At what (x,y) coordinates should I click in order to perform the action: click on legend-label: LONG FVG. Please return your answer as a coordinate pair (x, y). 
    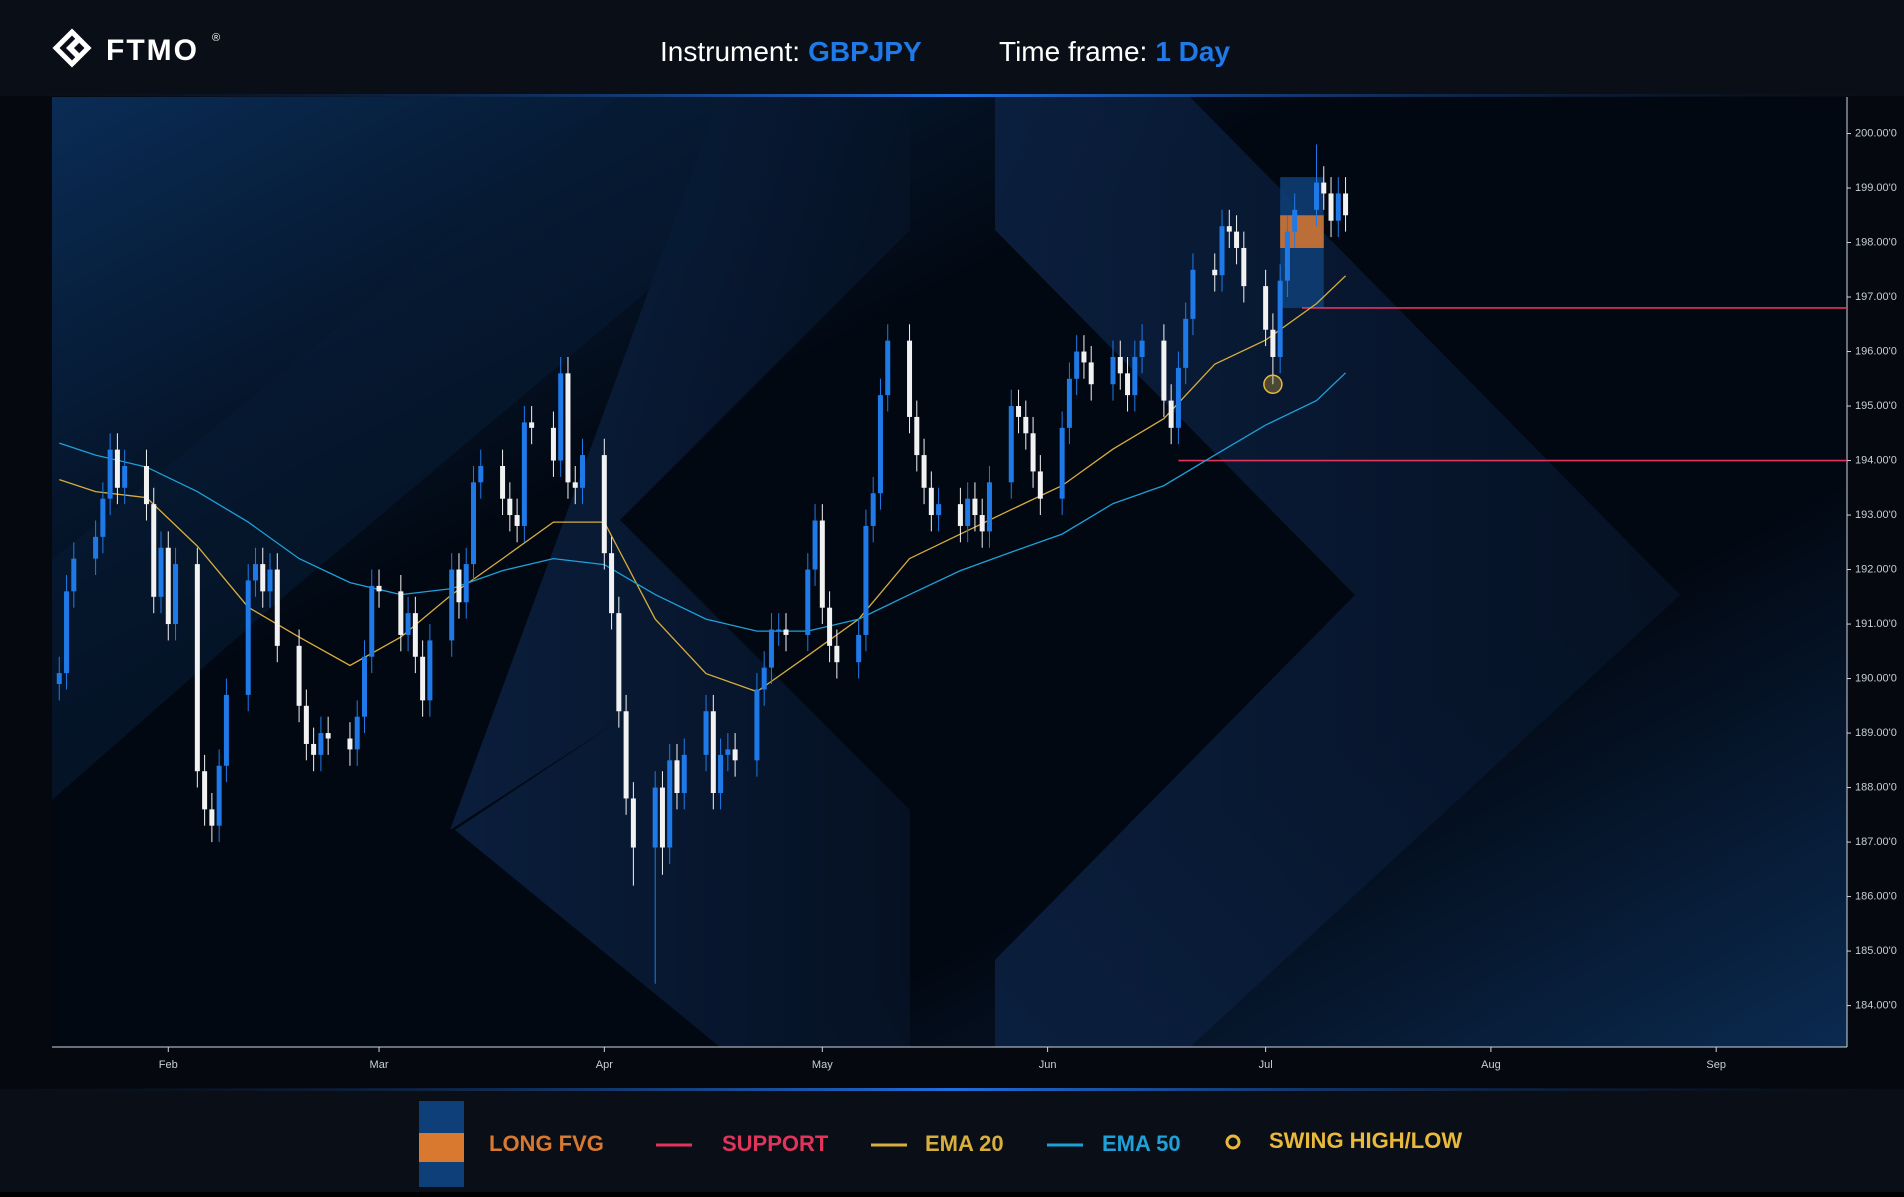
    Looking at the image, I should click on (546, 1143).